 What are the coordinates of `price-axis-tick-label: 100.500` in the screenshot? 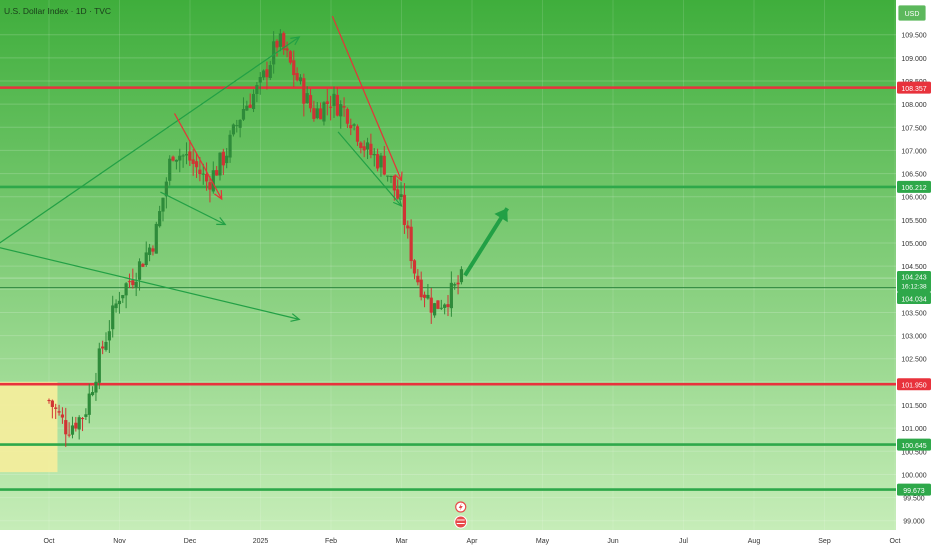 It's located at (913, 452).